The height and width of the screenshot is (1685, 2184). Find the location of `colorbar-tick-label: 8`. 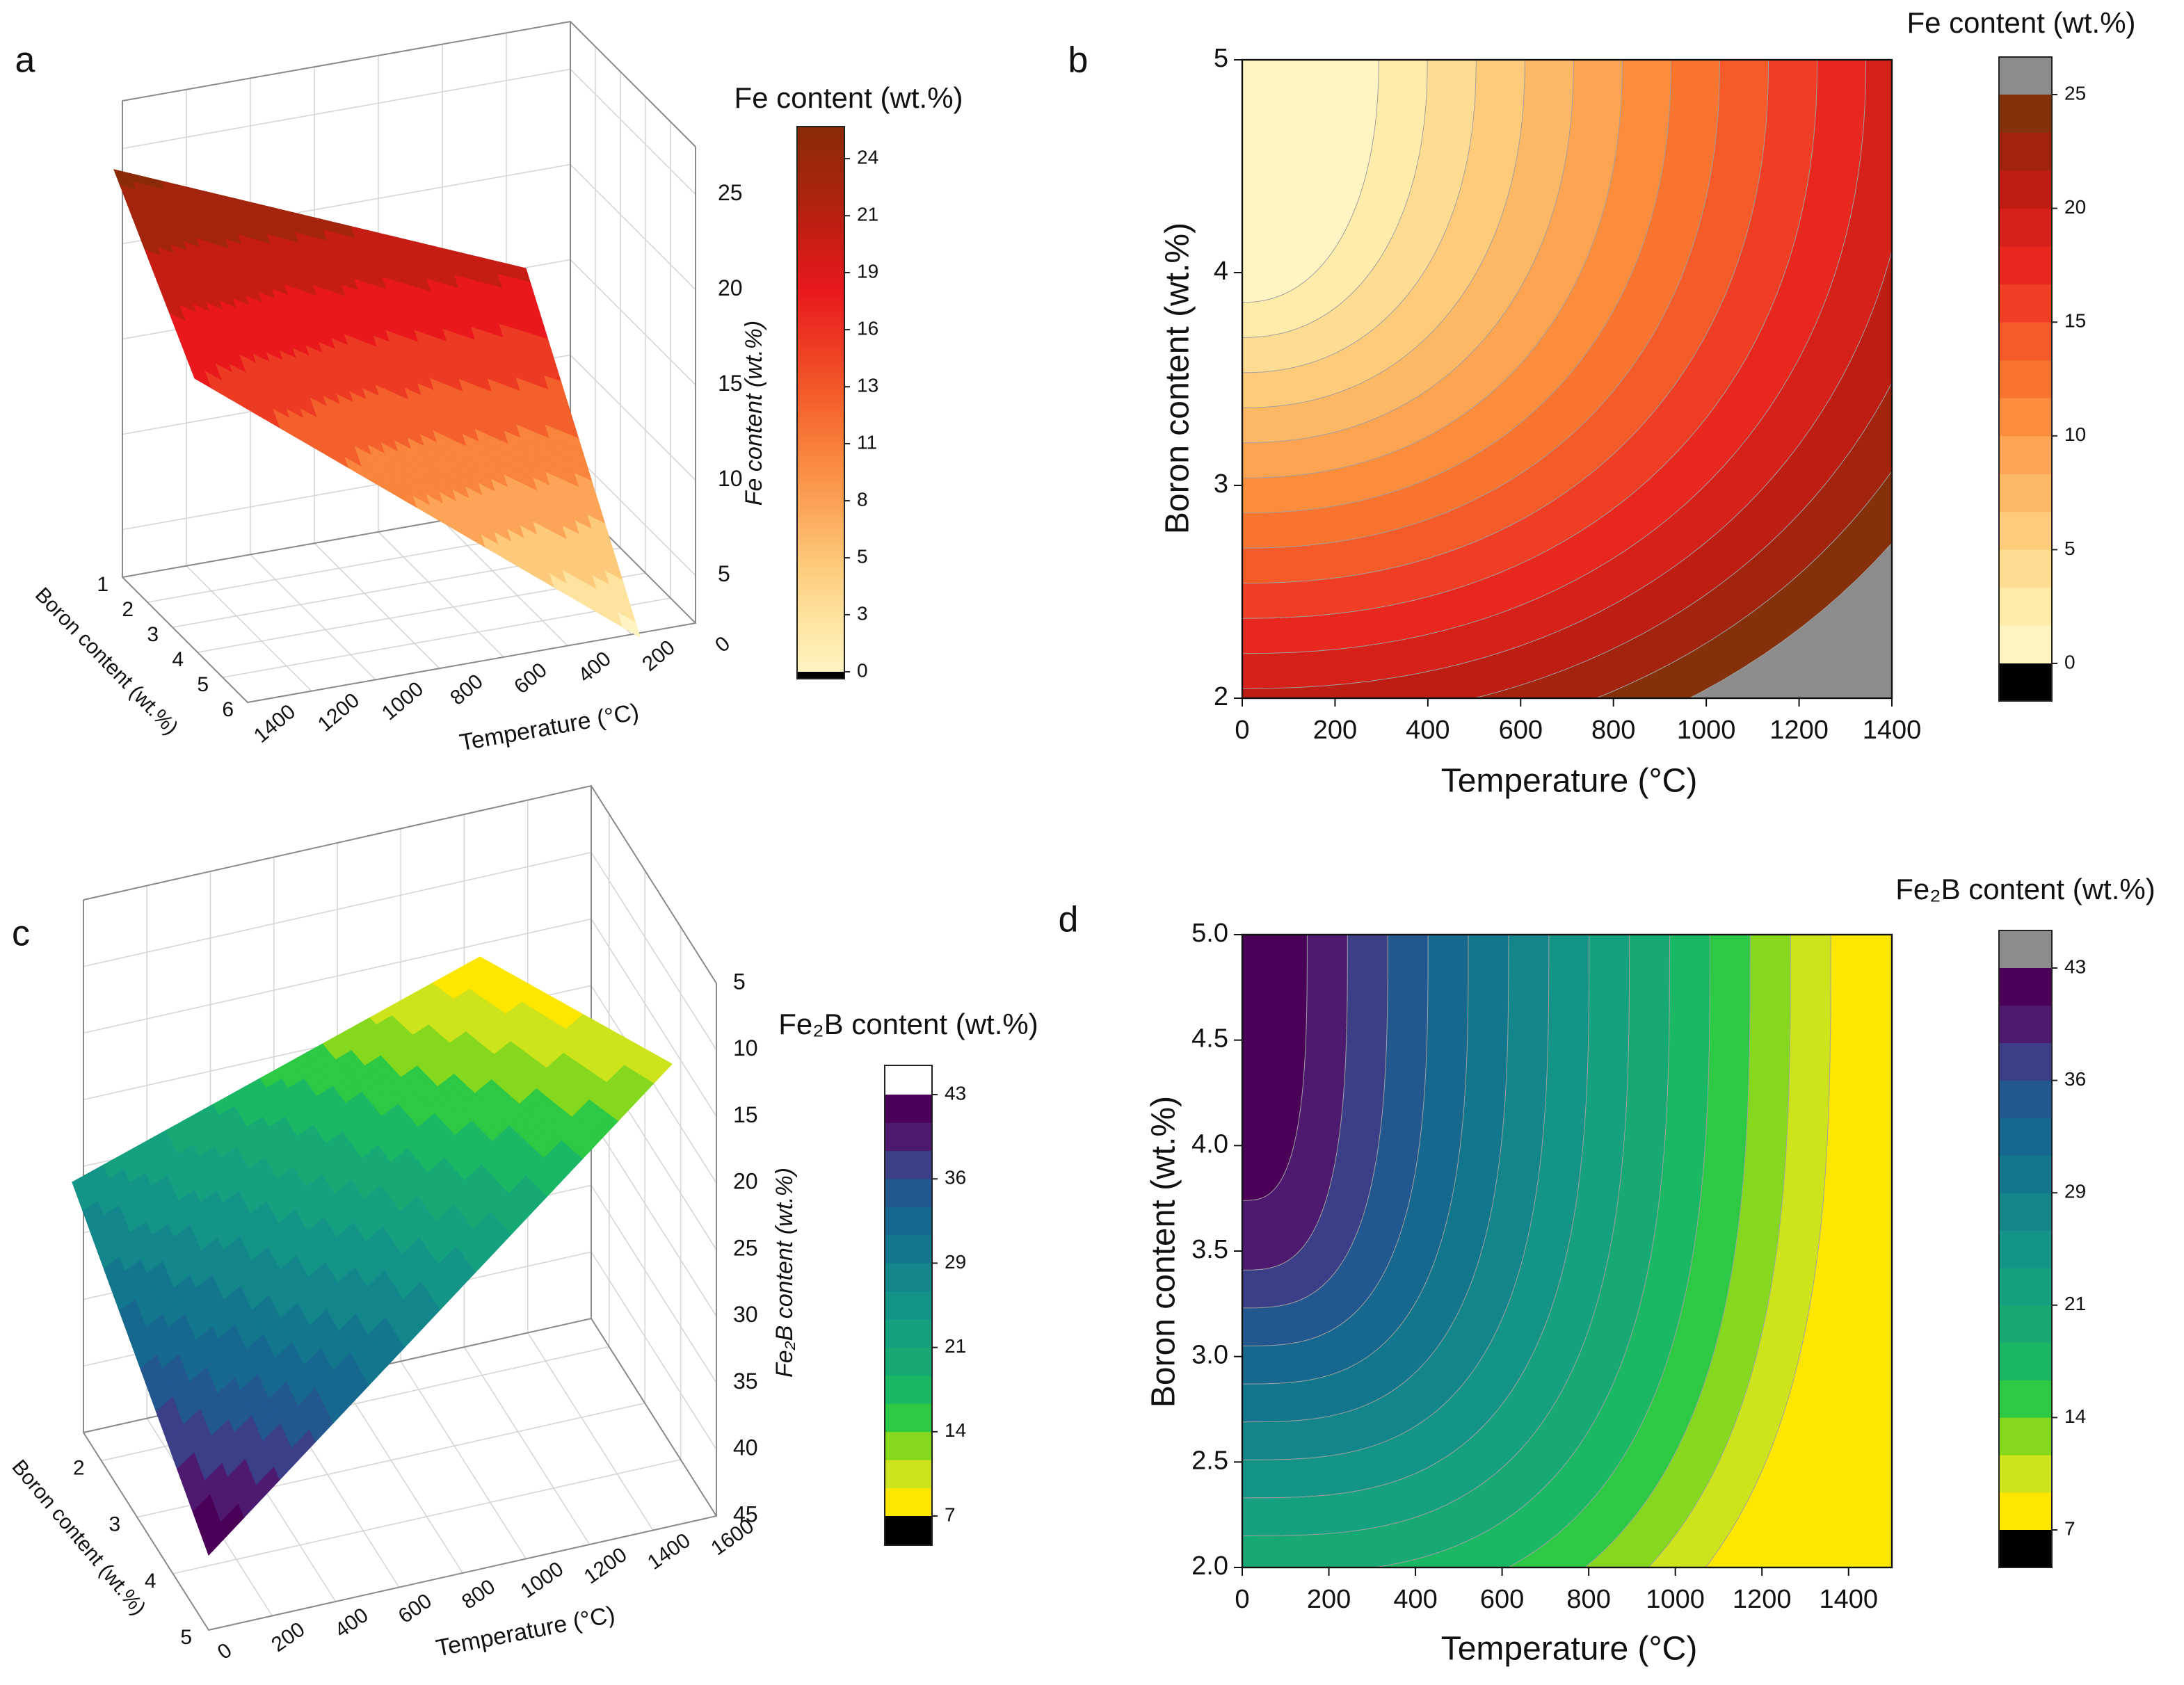

colorbar-tick-label: 8 is located at coordinates (862, 499).